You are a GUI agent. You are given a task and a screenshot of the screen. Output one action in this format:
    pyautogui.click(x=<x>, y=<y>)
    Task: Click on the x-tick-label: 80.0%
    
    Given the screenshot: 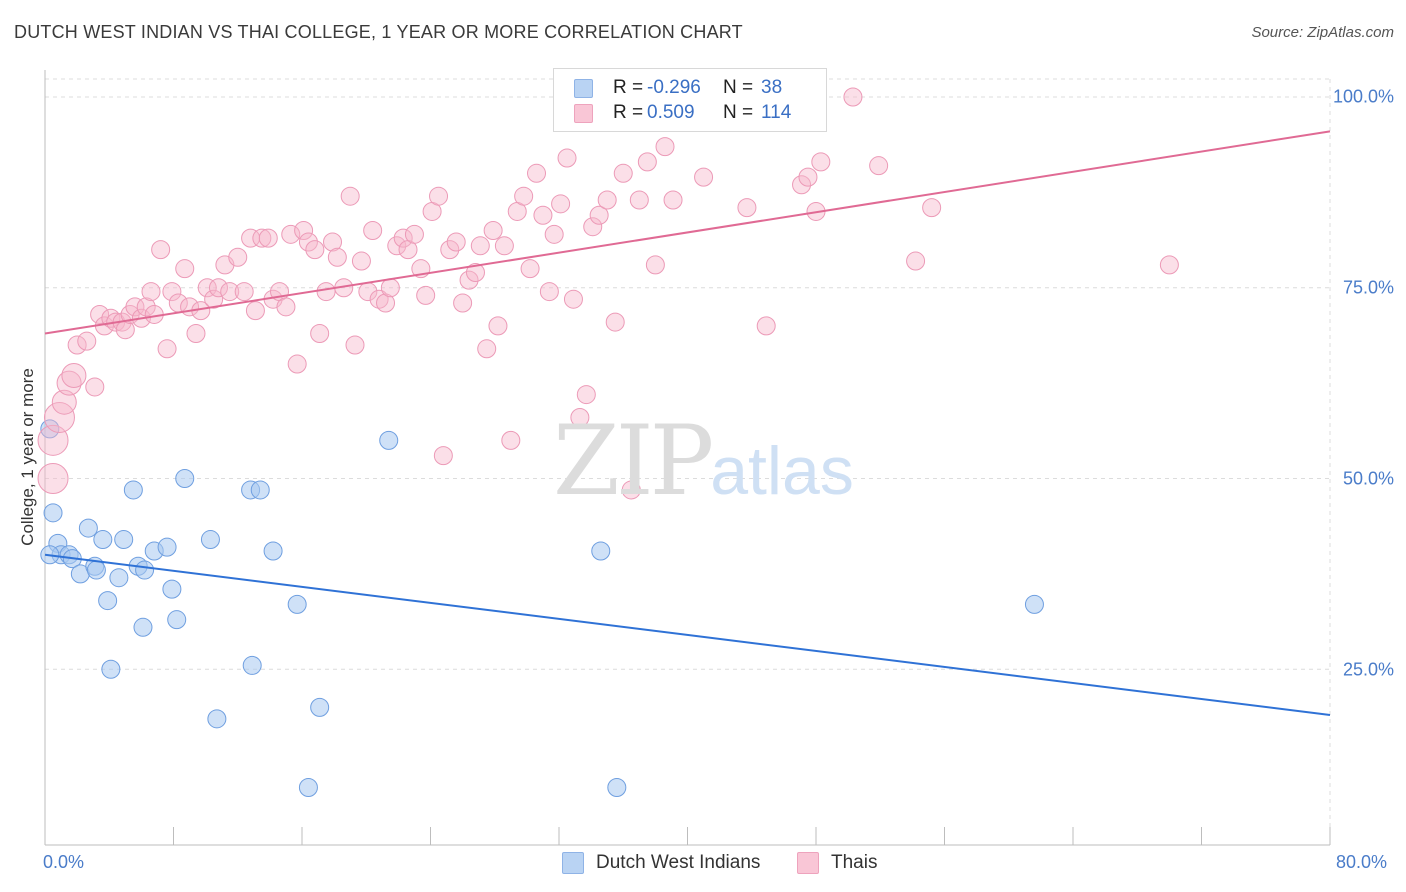 What is the action you would take?
    pyautogui.click(x=1362, y=862)
    